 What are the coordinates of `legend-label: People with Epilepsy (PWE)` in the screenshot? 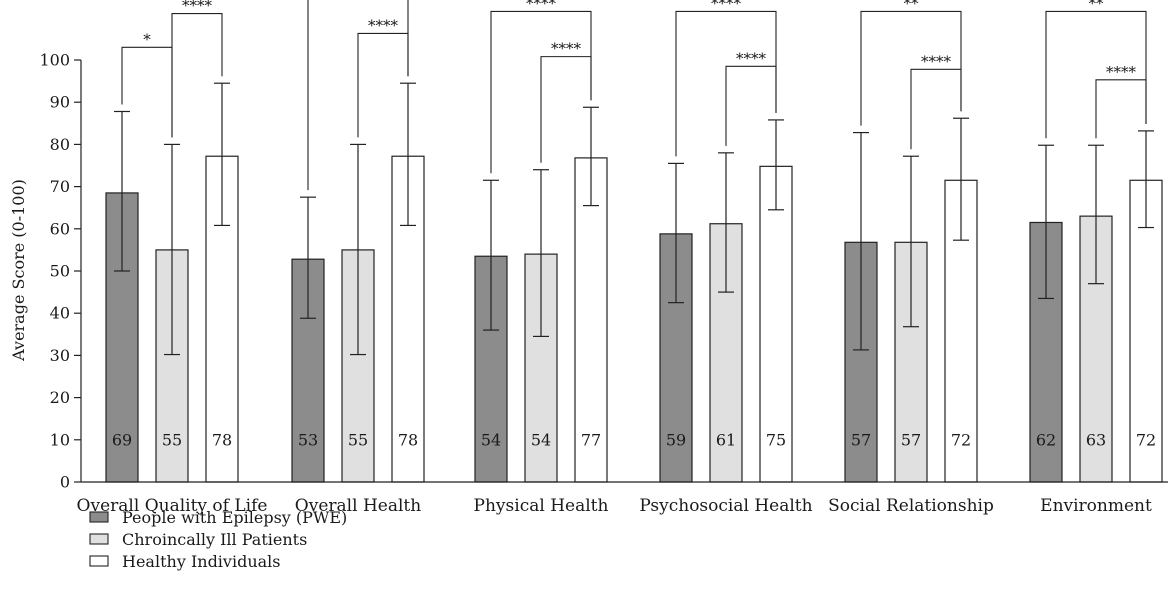 It's located at (234, 517).